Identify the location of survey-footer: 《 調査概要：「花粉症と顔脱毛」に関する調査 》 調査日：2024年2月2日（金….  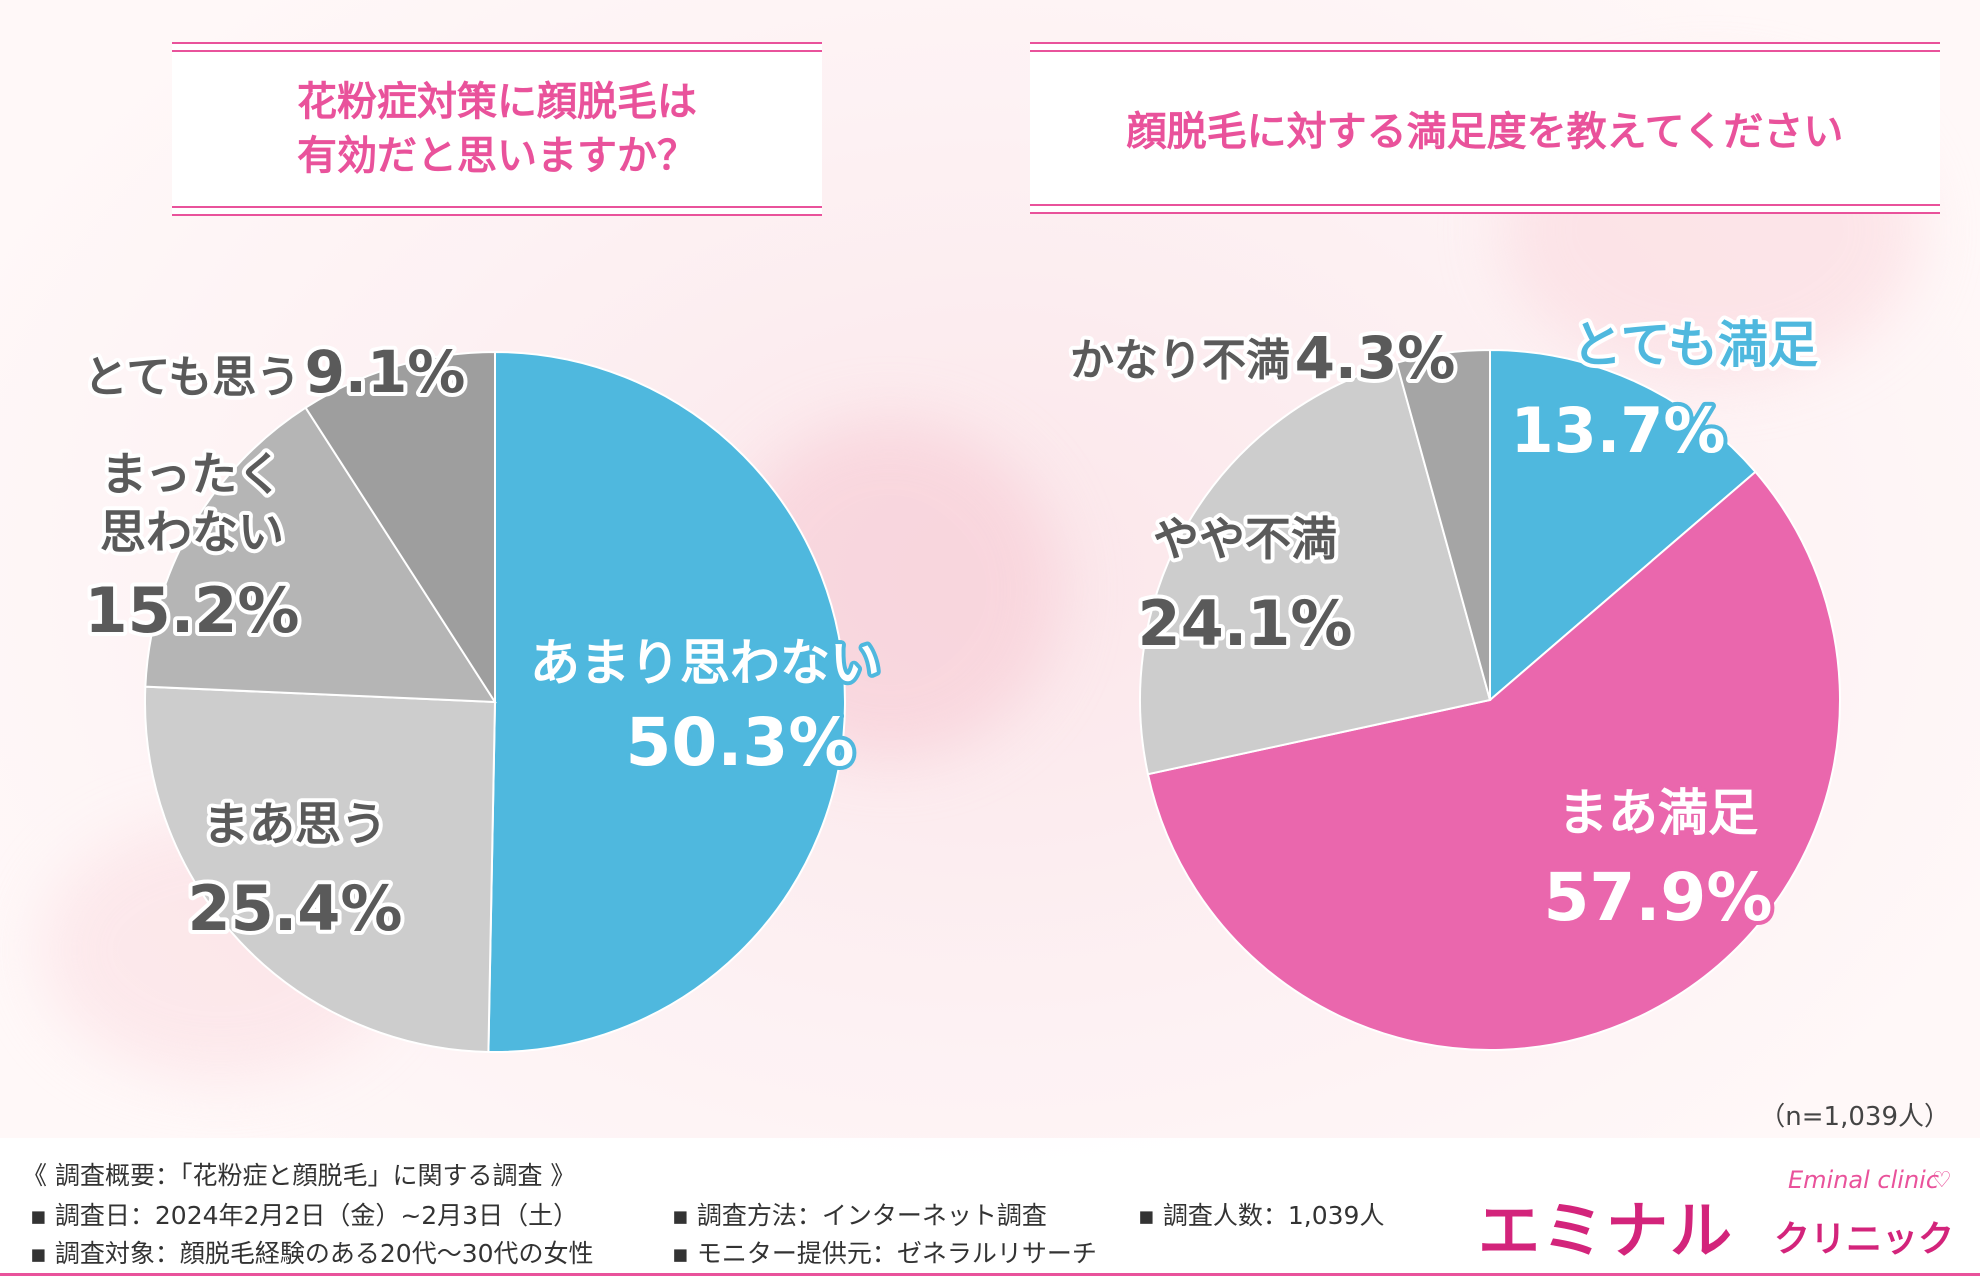
(990, 1209).